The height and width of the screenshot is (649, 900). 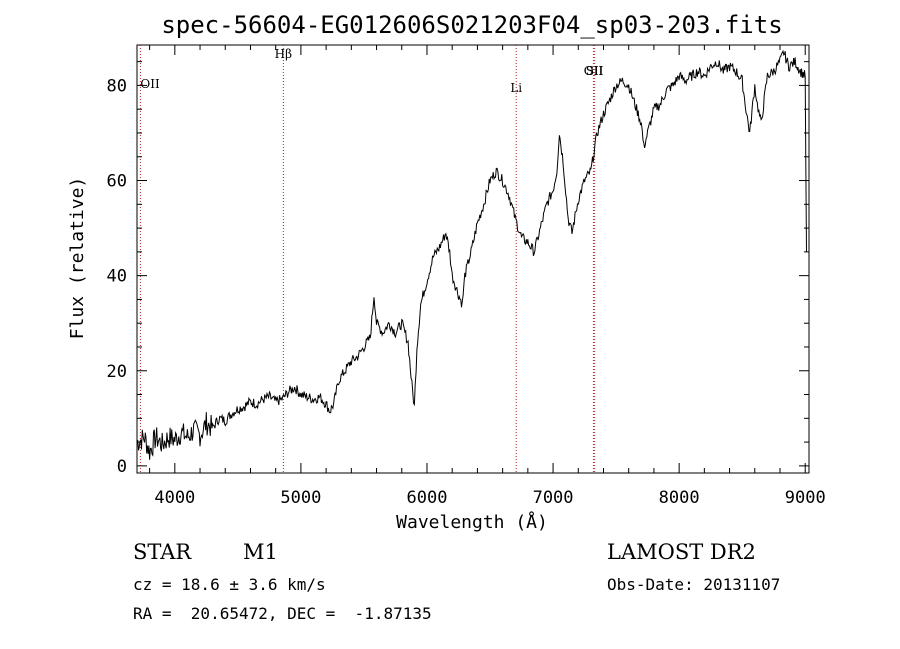 What do you see at coordinates (516, 88) in the screenshot?
I see `spectral-line-label: Li` at bounding box center [516, 88].